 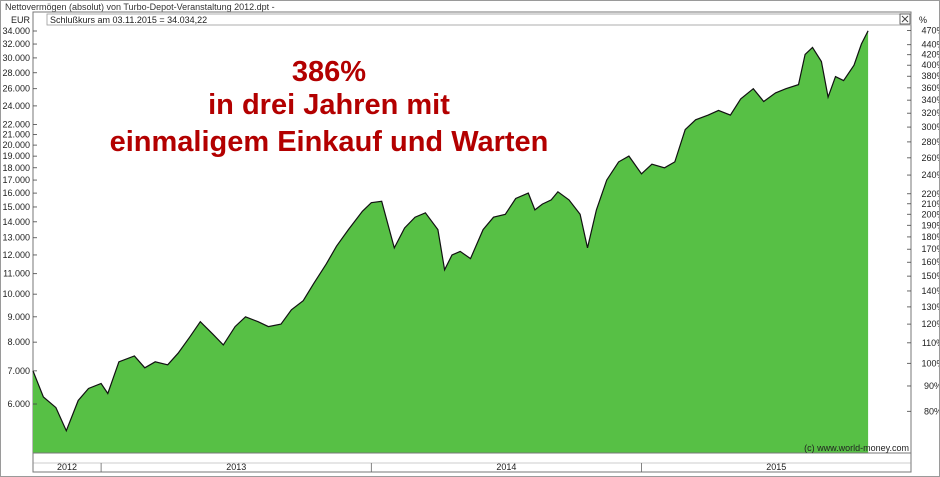 What do you see at coordinates (930, 307) in the screenshot?
I see `right-tick-label: 130%` at bounding box center [930, 307].